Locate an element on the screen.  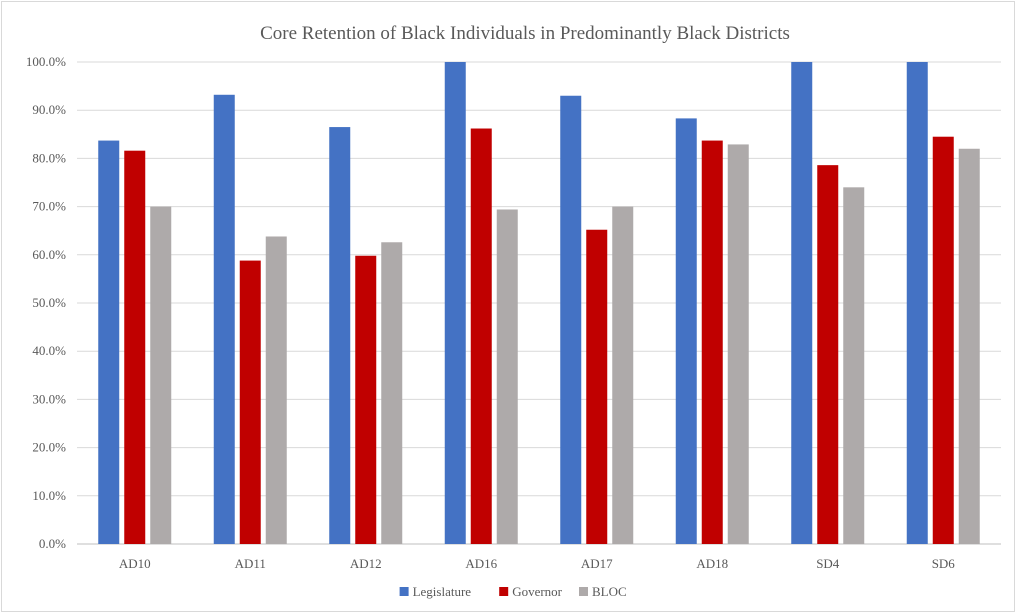
x-tick-label: AD17 is located at coordinates (597, 563).